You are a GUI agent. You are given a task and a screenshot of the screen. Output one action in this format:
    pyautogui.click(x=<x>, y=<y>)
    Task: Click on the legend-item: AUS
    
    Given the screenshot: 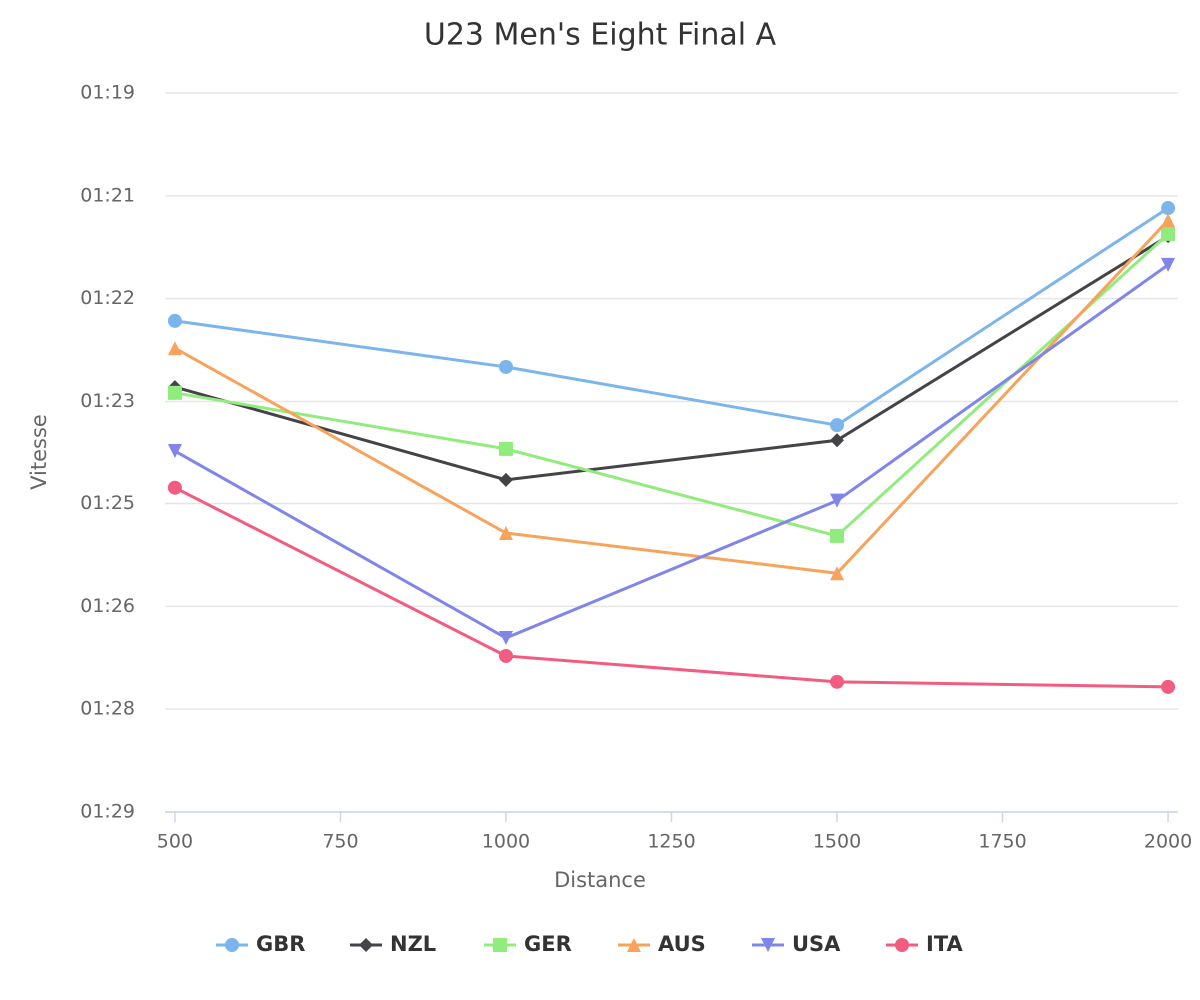 What is the action you would take?
    pyautogui.click(x=662, y=944)
    